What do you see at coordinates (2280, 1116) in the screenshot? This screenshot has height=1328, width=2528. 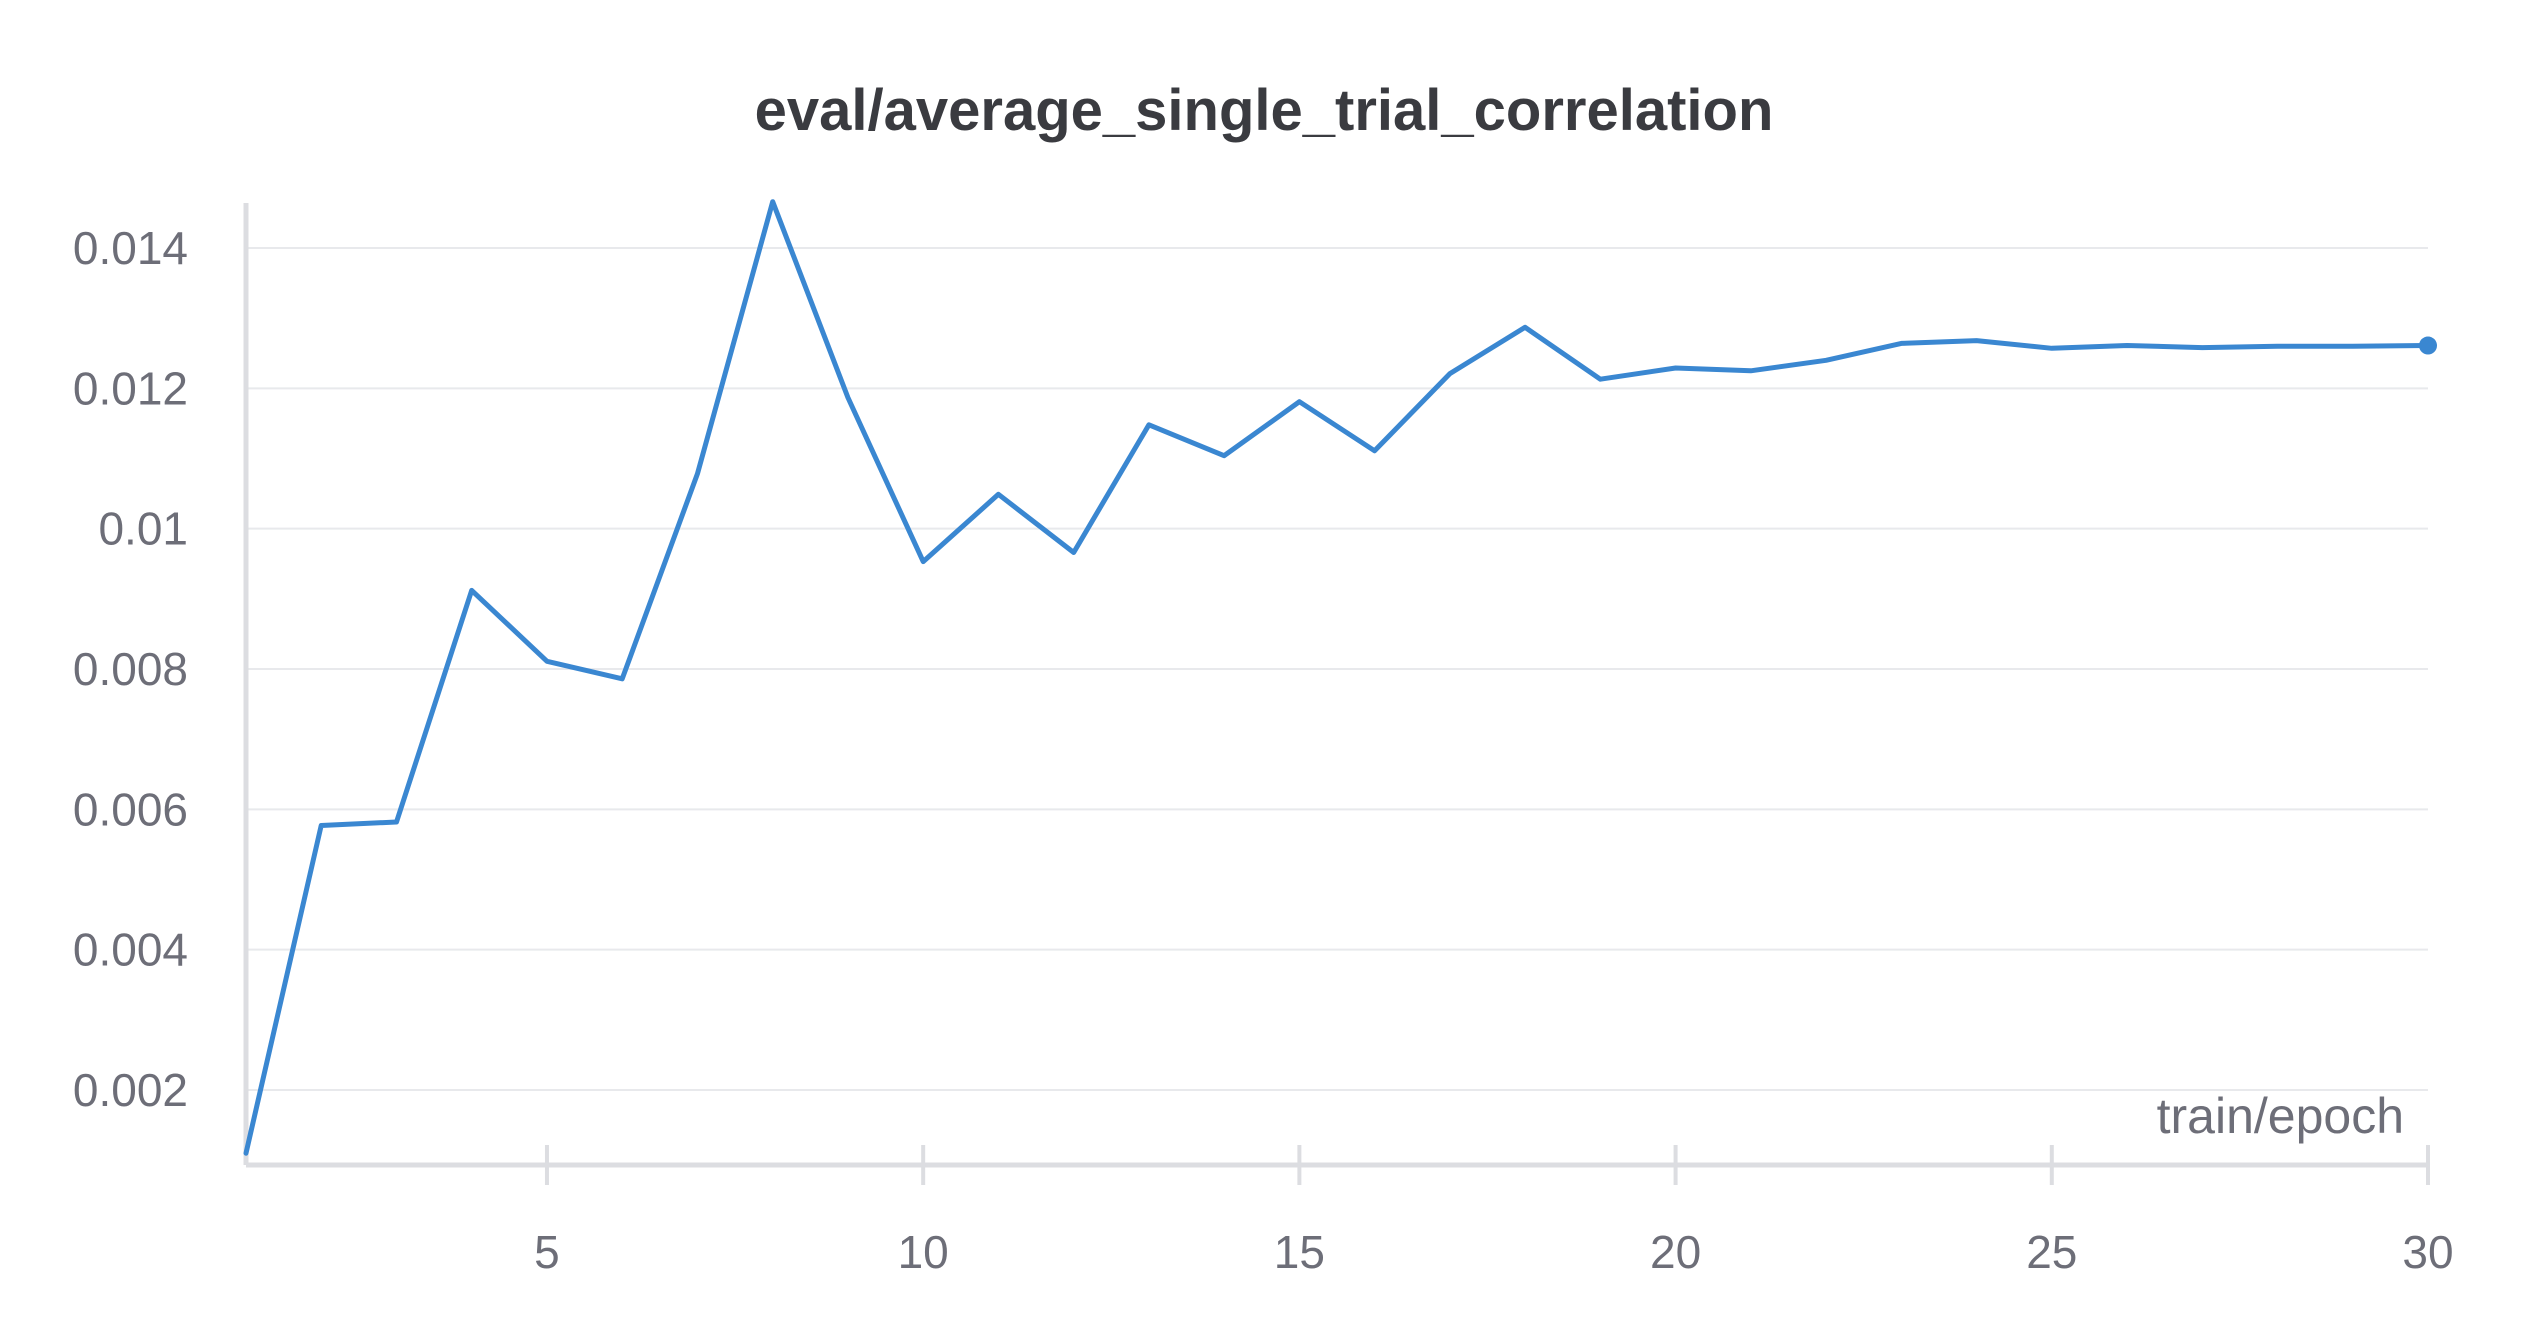 I see `x-axis-label: train/epoch` at bounding box center [2280, 1116].